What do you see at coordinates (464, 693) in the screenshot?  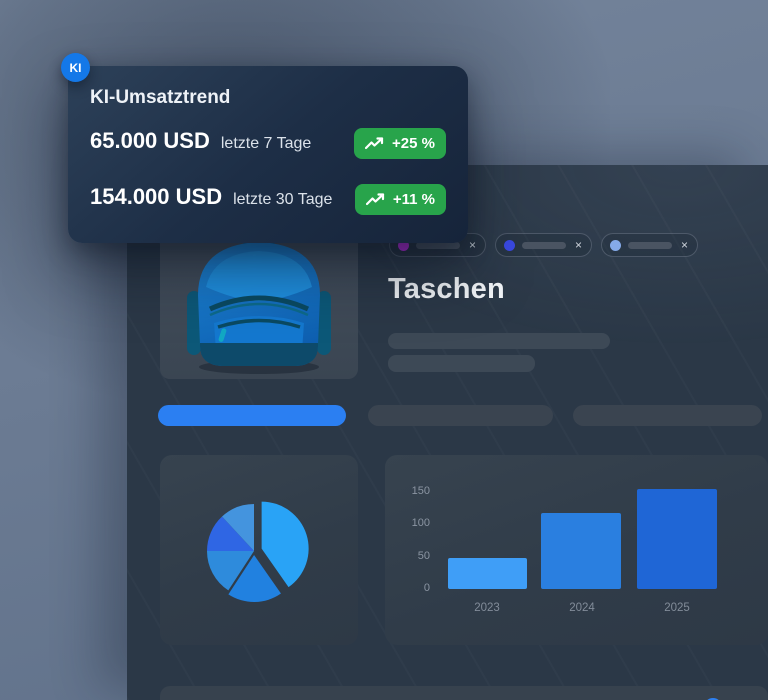 I see `next-row-card-edge` at bounding box center [464, 693].